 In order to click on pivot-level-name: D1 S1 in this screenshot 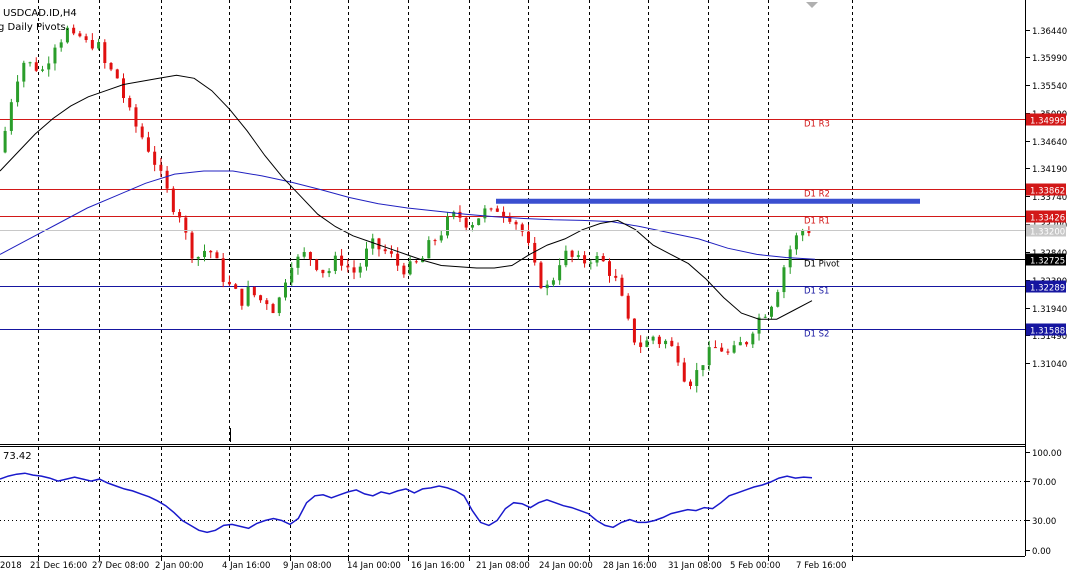, I will do `click(816, 292)`.